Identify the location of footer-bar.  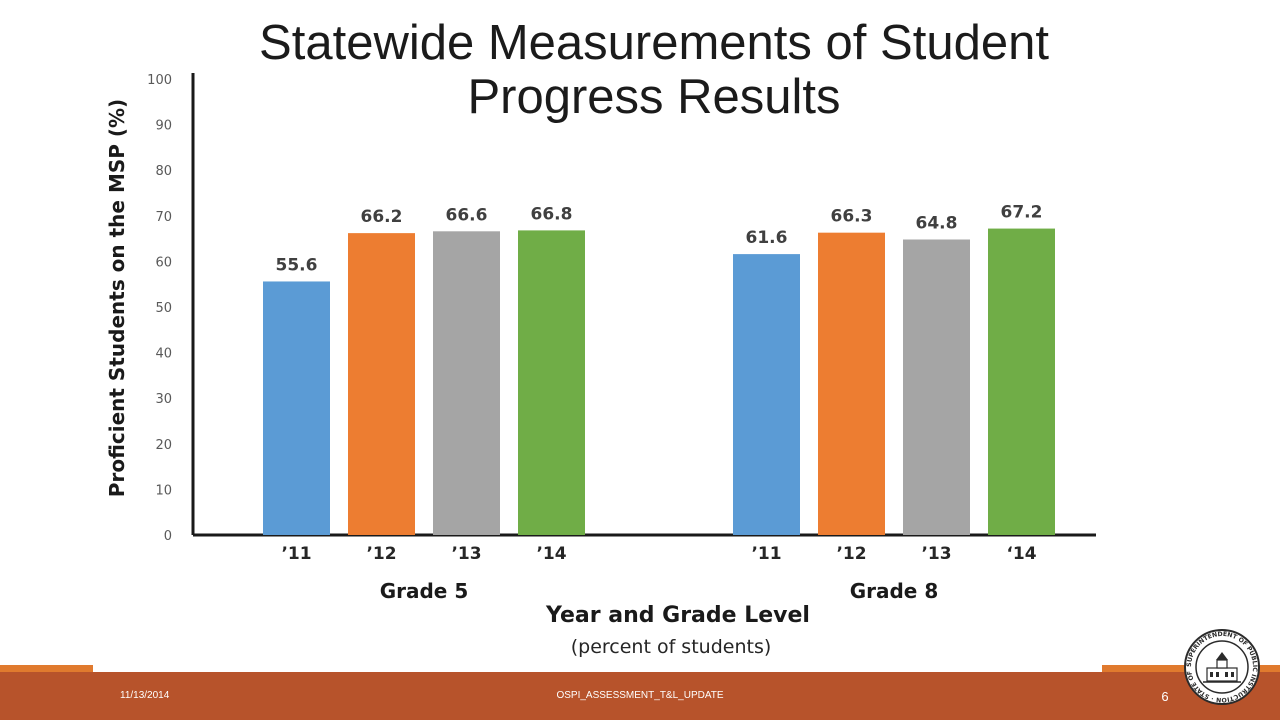
(640, 696).